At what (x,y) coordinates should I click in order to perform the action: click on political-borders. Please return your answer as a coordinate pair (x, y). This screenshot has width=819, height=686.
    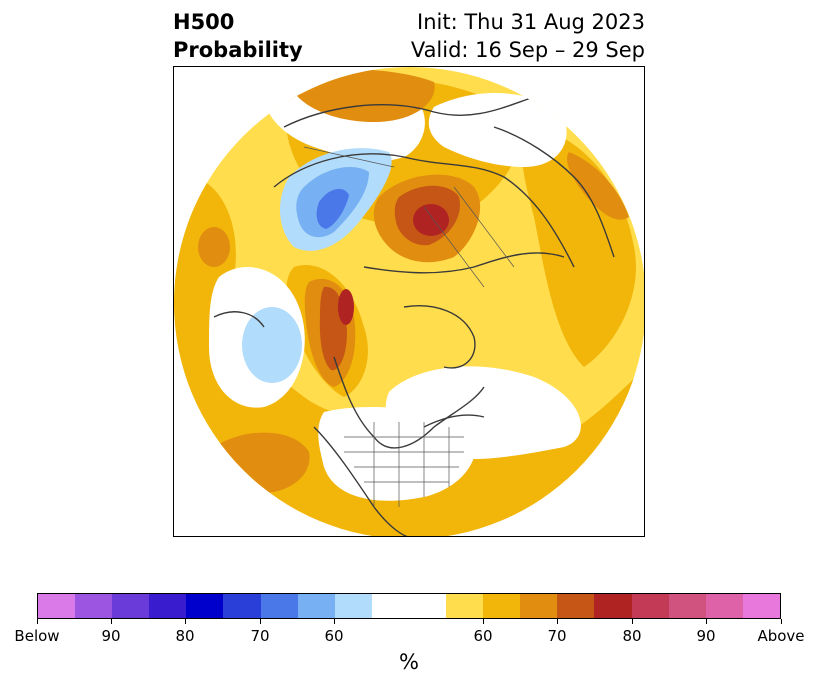
    Looking at the image, I should click on (409, 326).